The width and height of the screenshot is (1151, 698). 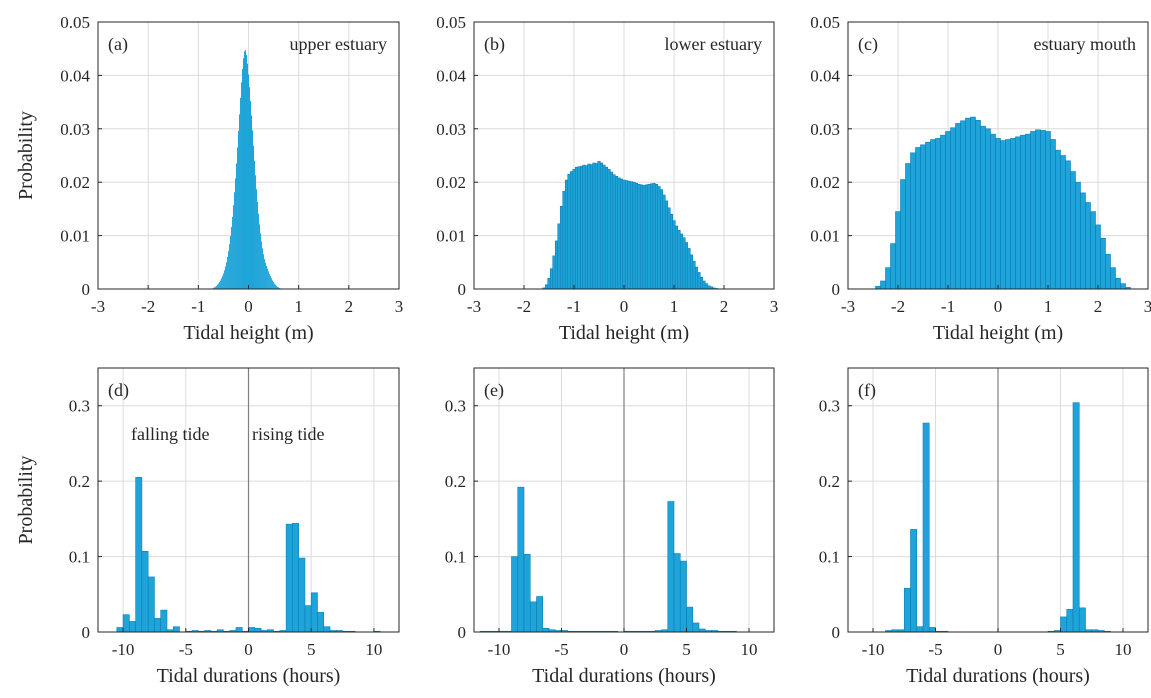 I want to click on panel-annotation: lower estuary, so click(x=713, y=44).